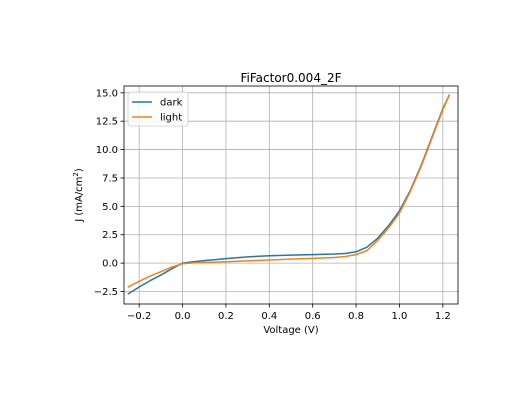 Image resolution: width=529 pixels, height=408 pixels. Describe the element at coordinates (313, 316) in the screenshot. I see `x-tick-label: 0.6` at that location.